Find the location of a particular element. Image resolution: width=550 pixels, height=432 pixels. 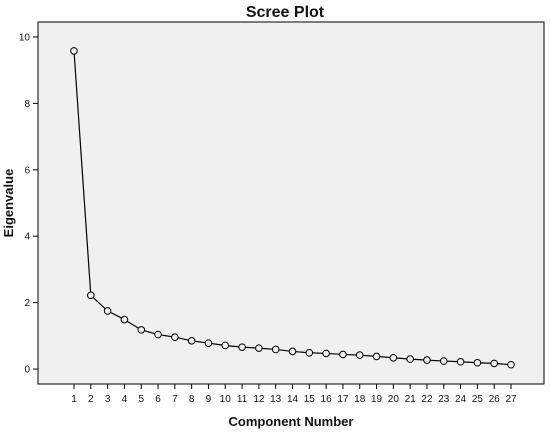

y-tick-label: 0 is located at coordinates (27, 370).